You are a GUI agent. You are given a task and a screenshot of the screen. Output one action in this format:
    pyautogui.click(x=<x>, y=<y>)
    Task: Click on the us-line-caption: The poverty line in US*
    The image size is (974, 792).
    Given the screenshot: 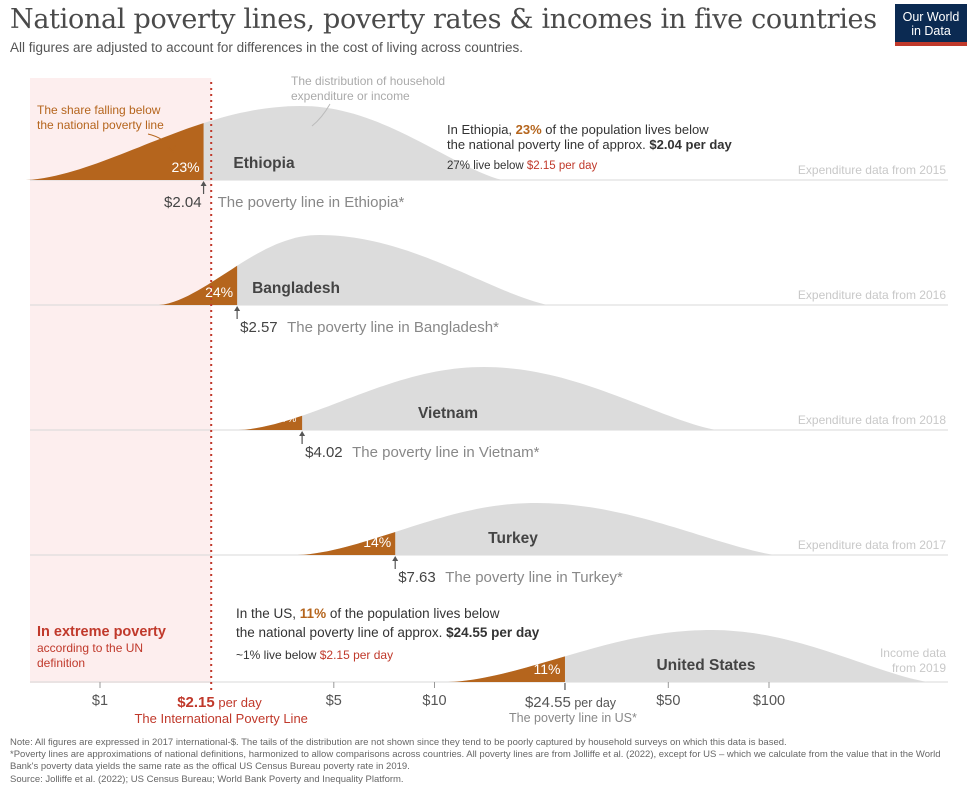 What is the action you would take?
    pyautogui.click(x=573, y=718)
    